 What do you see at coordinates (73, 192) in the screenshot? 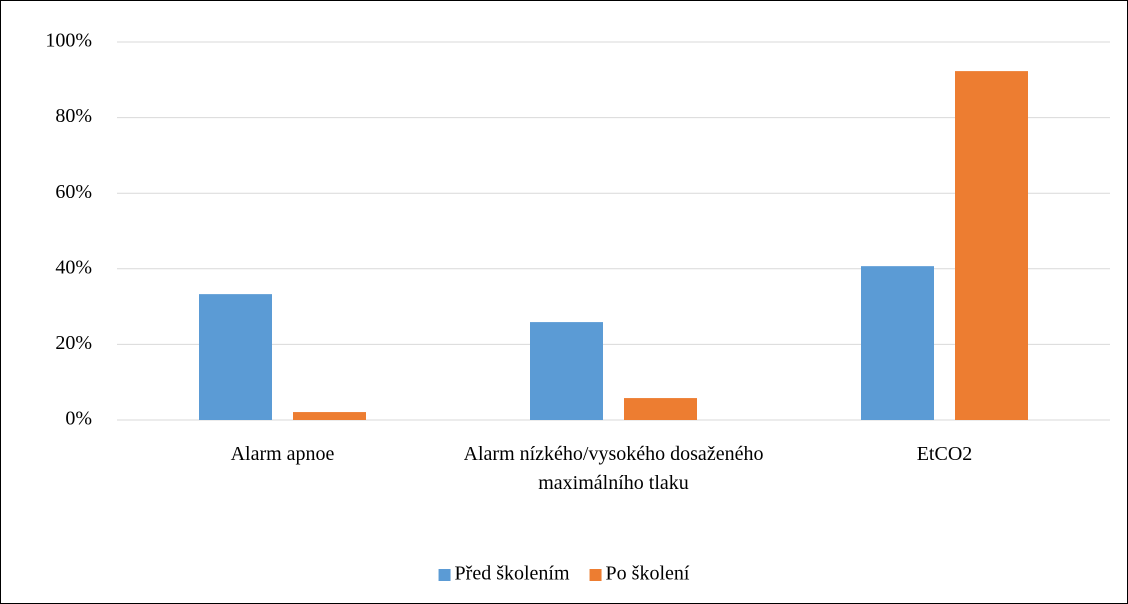
I see `y-tick-label: 60%` at bounding box center [73, 192].